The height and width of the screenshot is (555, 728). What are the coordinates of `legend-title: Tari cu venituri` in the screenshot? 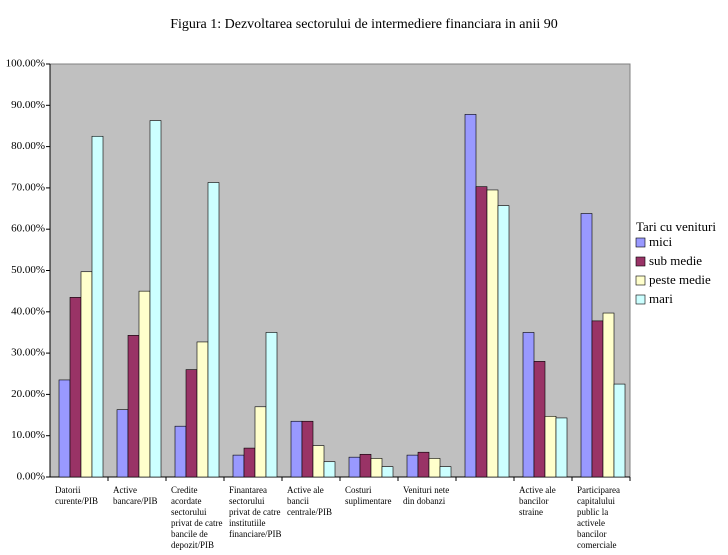 It's located at (676, 226).